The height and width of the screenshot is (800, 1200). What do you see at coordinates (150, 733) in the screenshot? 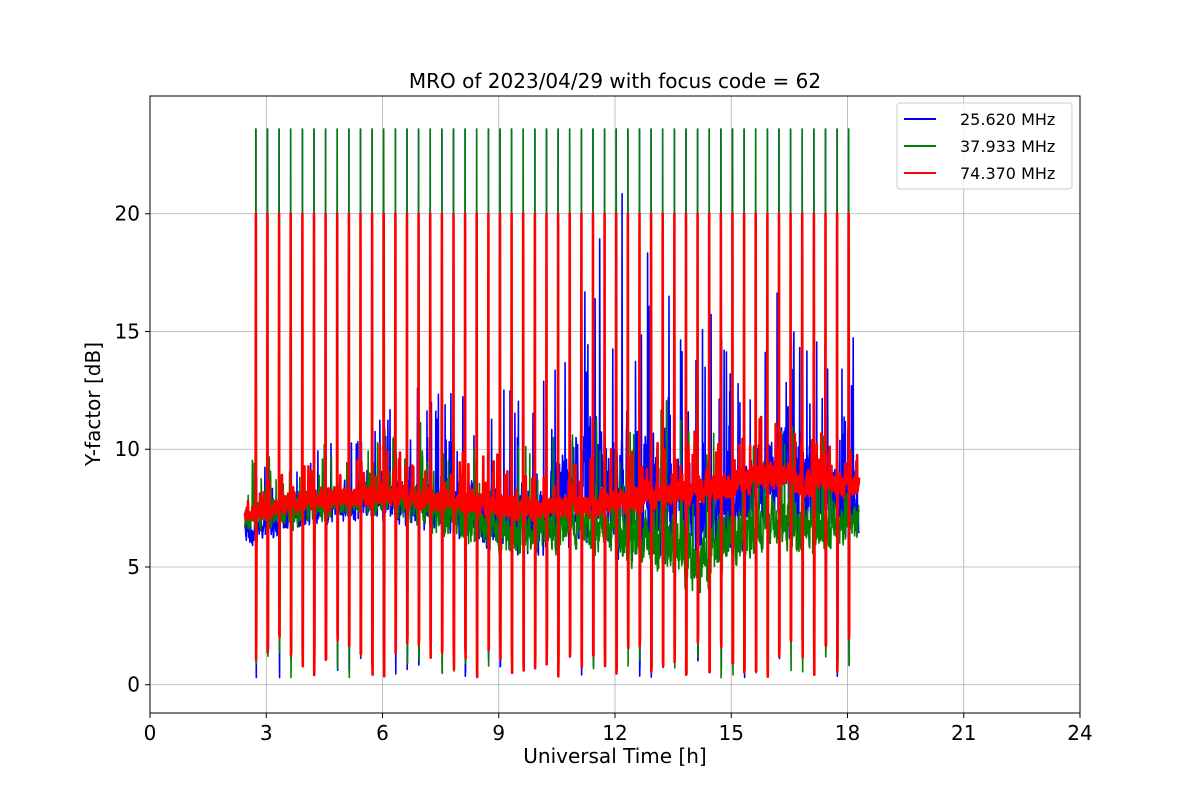
I see `x-tick-label: 0` at bounding box center [150, 733].